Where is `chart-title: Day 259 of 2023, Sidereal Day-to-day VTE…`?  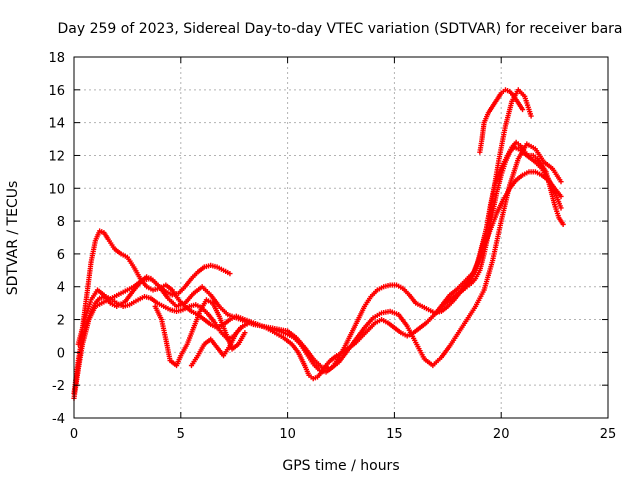 chart-title: Day 259 of 2023, Sidereal Day-to-day VTE… is located at coordinates (339, 29).